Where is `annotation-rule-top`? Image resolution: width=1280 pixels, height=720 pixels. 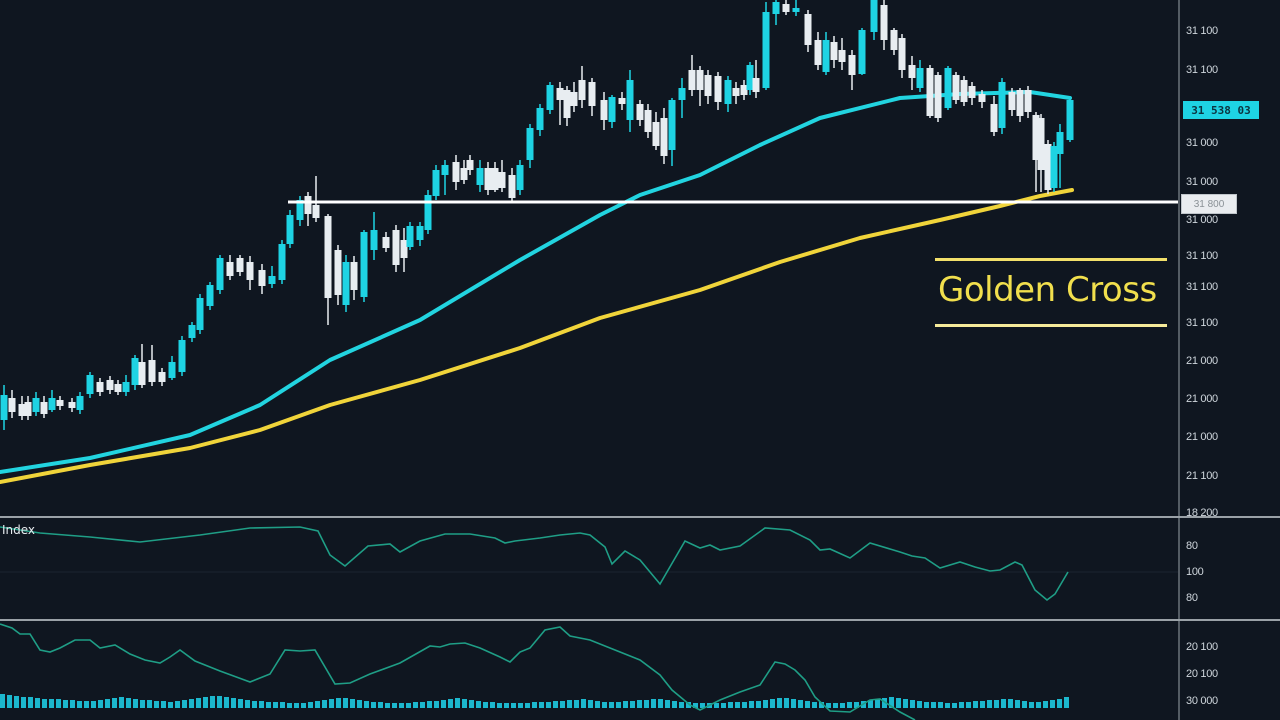 annotation-rule-top is located at coordinates (1051, 259).